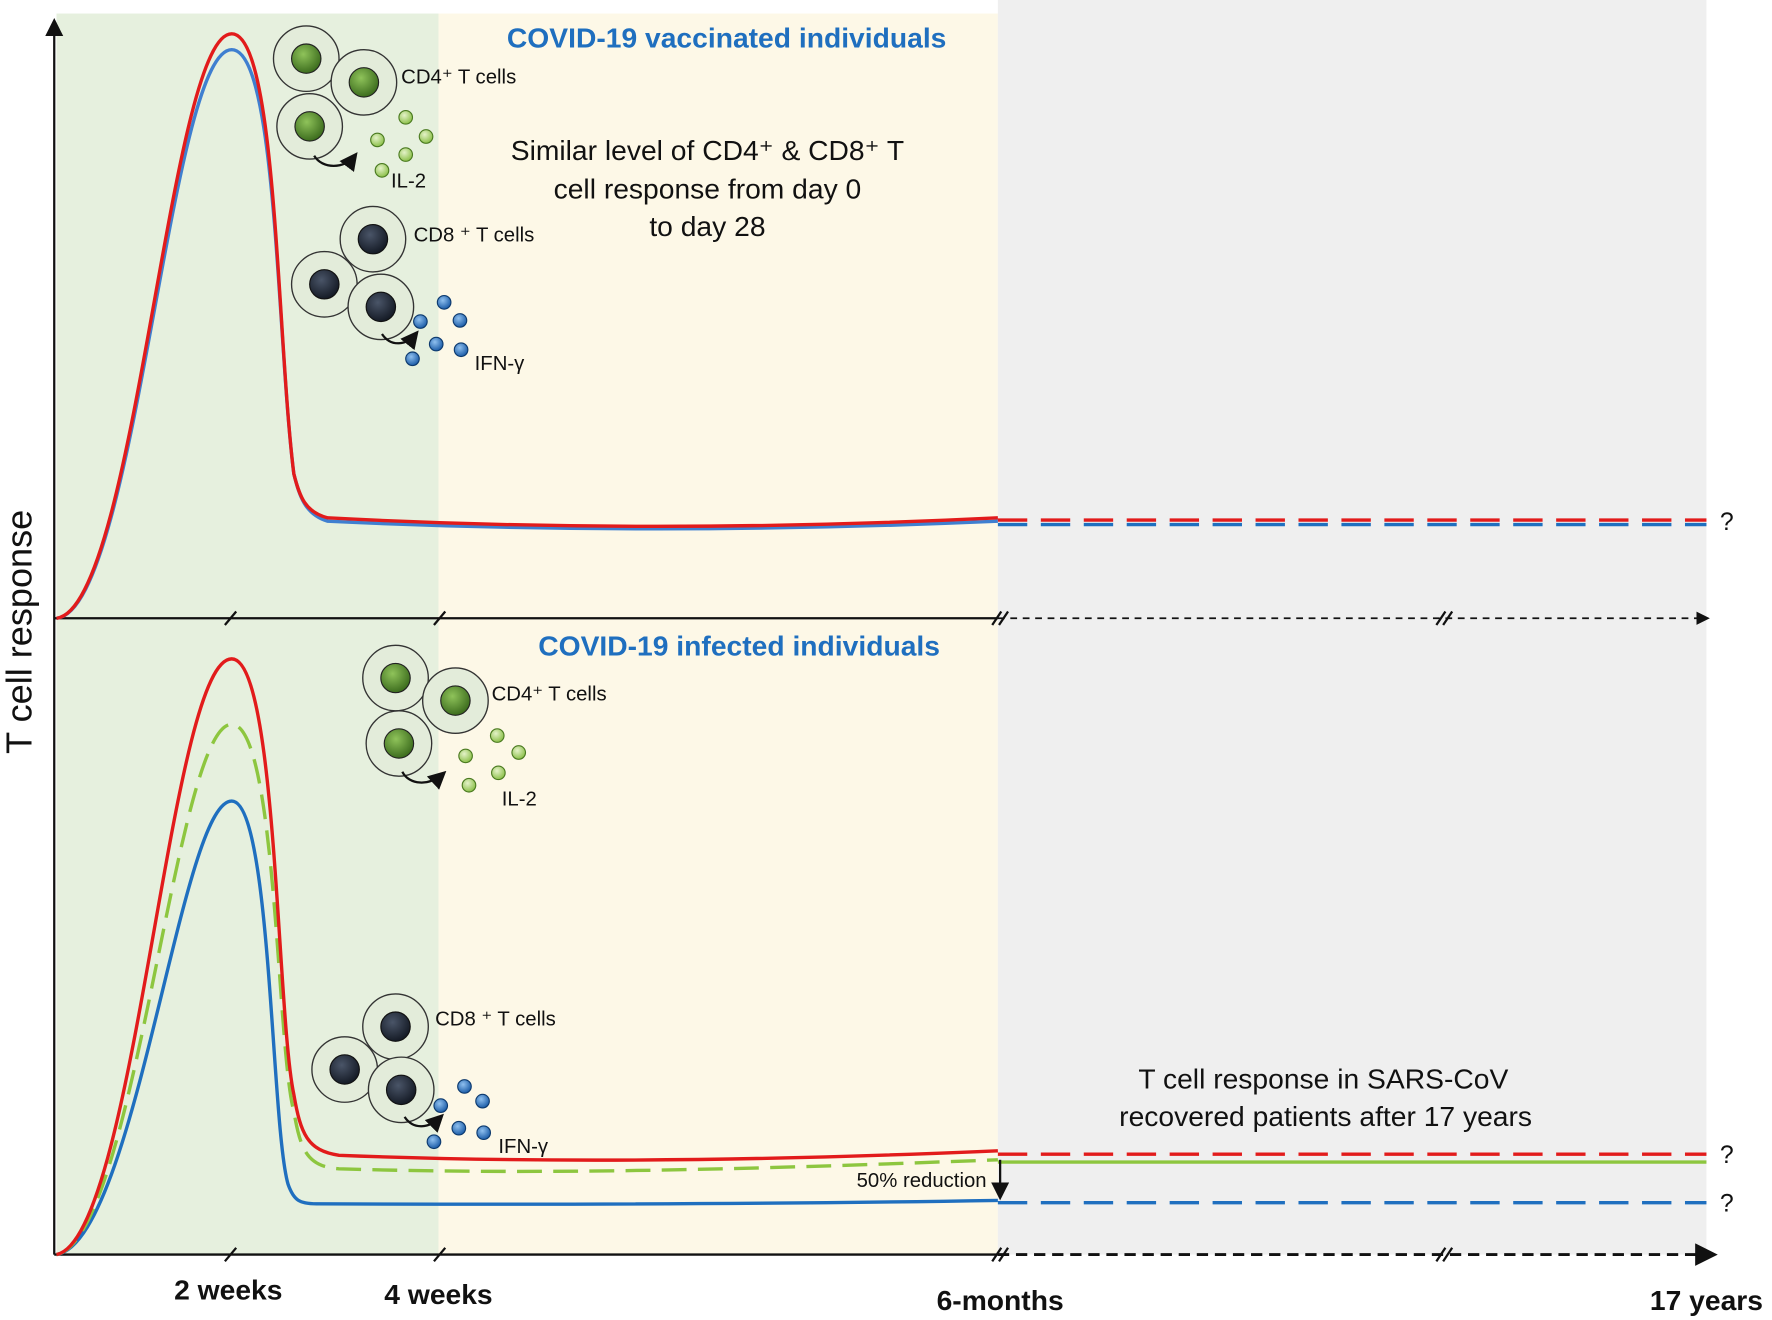 The image size is (1772, 1320). I want to click on x-label: 17 years, so click(1706, 1300).